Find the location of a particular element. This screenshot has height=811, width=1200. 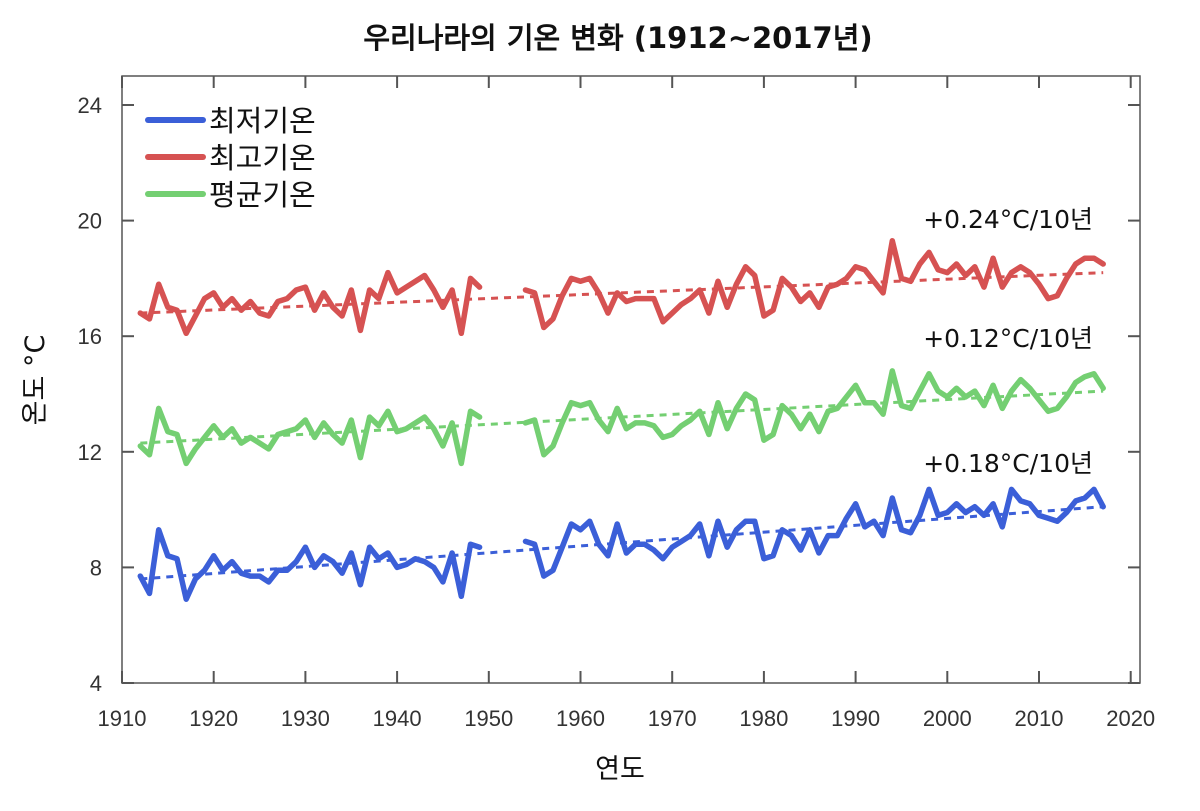

x-axis-label: 연도 is located at coordinates (620, 769).